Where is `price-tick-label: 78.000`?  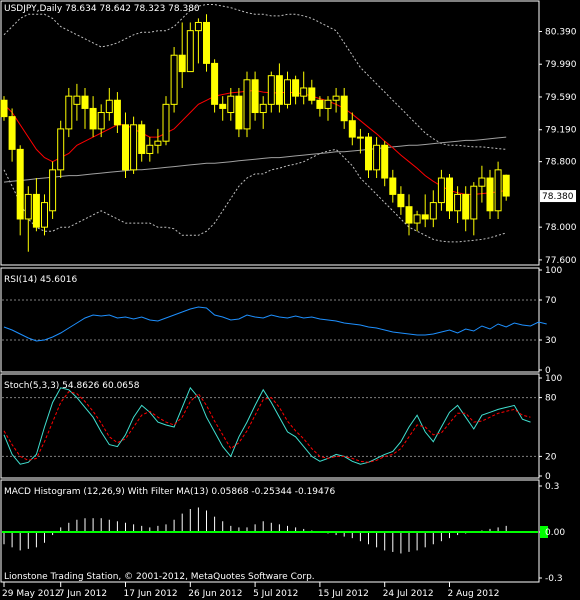
price-tick-label: 78.000 is located at coordinates (561, 228).